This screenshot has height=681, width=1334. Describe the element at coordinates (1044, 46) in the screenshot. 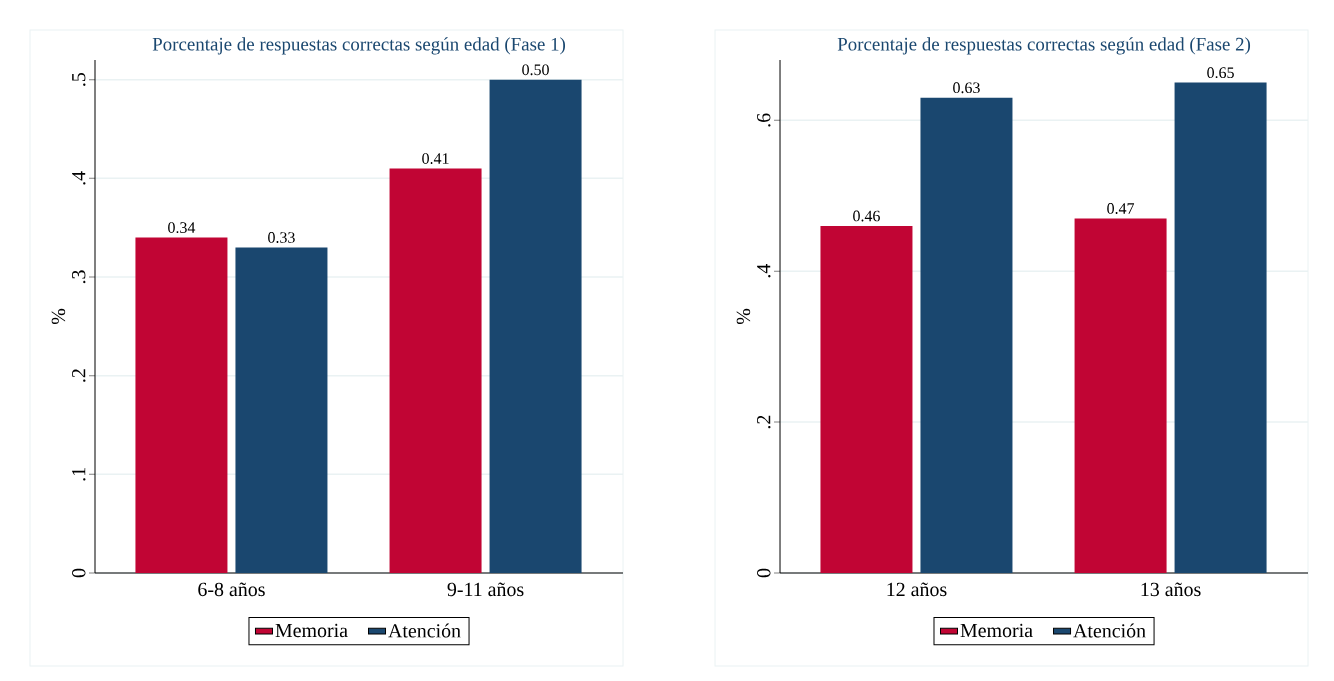

I see `chart-title: Porcentaje de respuestas correctas según edad (Fase 2)` at that location.